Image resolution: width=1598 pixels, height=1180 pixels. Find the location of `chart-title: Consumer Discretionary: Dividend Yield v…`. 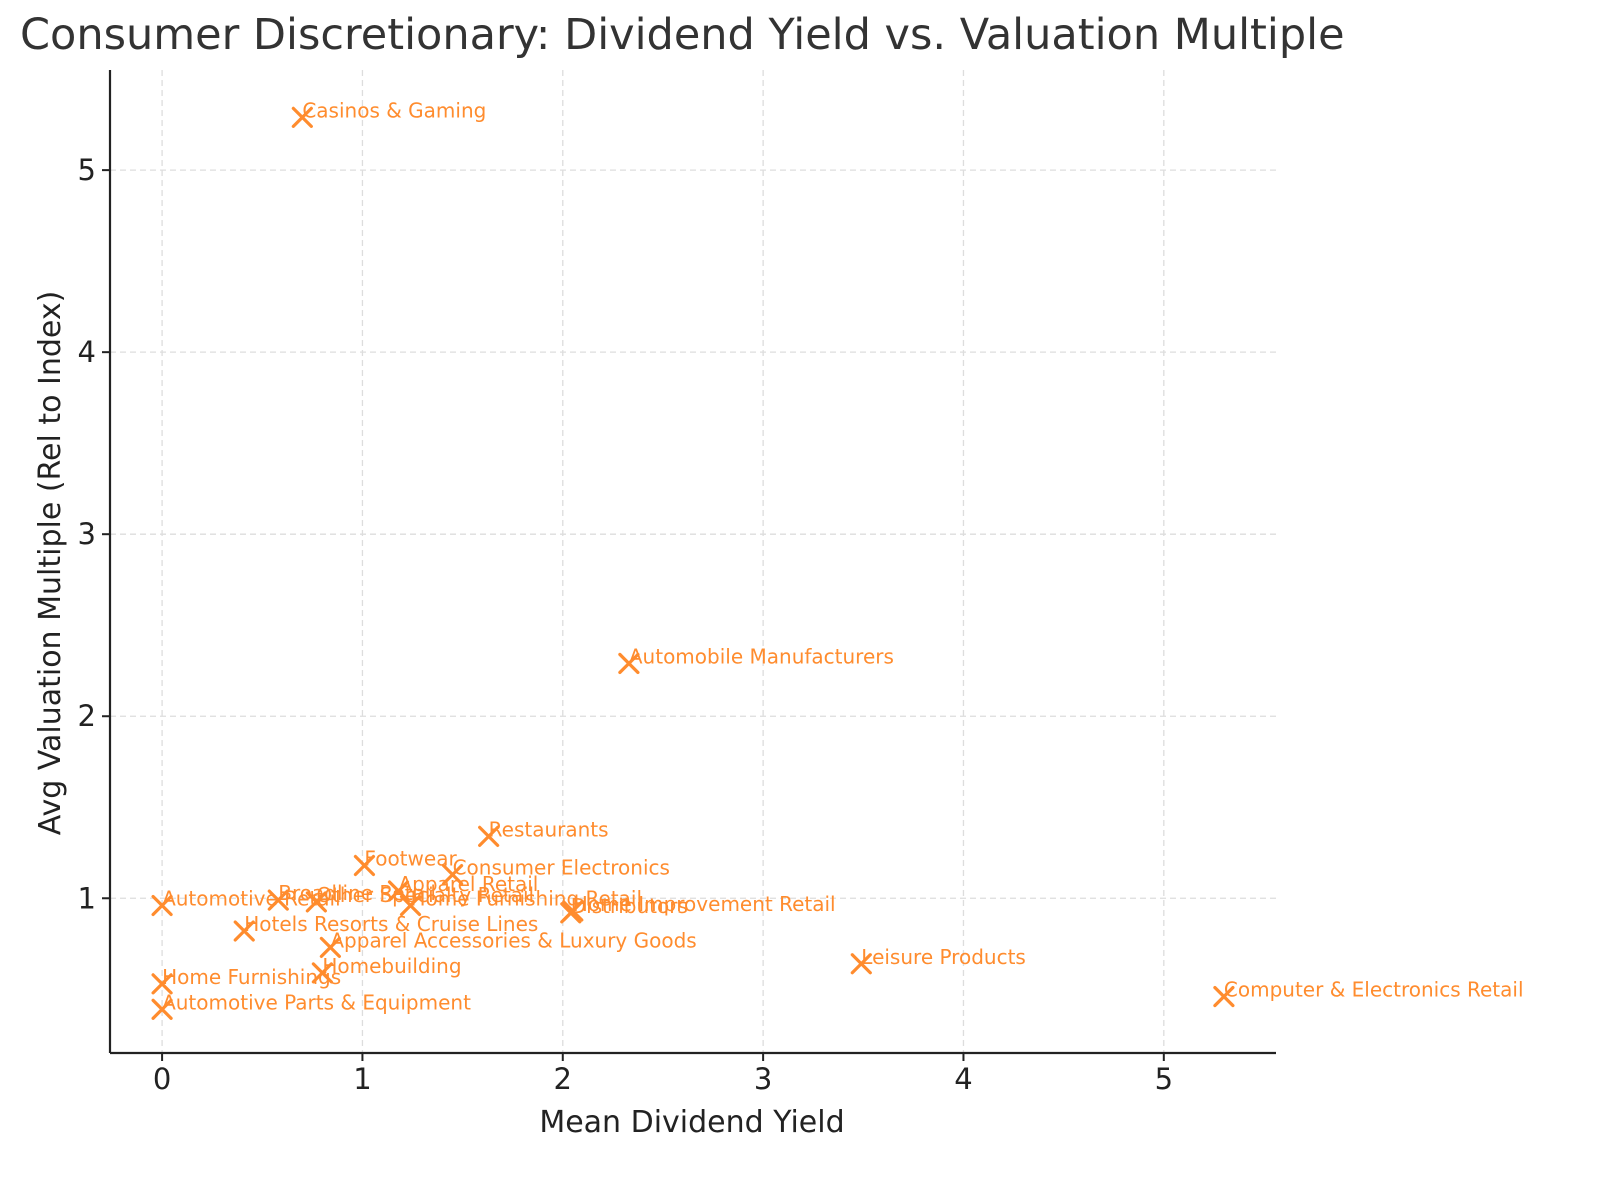

chart-title: Consumer Discretionary: Dividend Yield v… is located at coordinates (682, 35).